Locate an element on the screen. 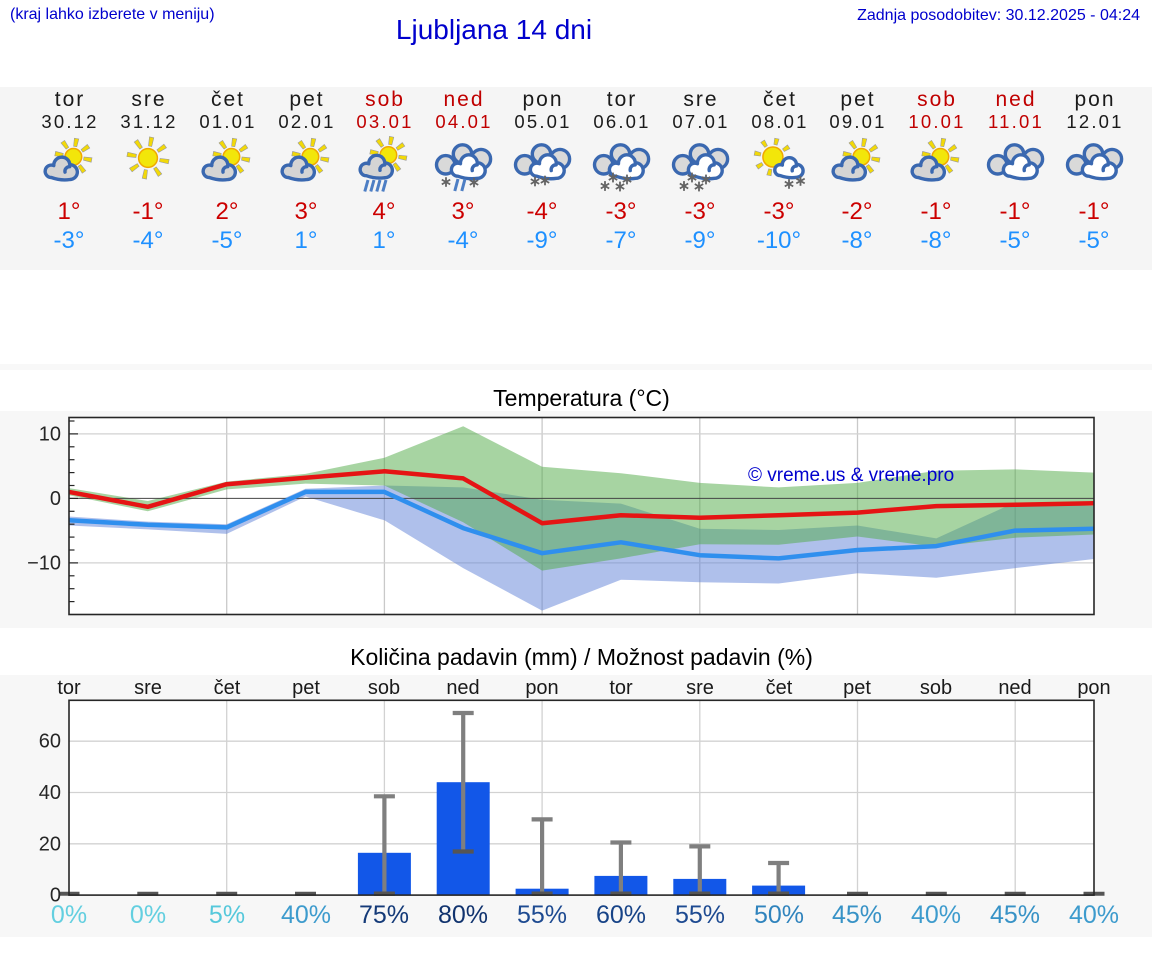 The width and height of the screenshot is (1152, 975). svg-text: 40 is located at coordinates (50, 793).